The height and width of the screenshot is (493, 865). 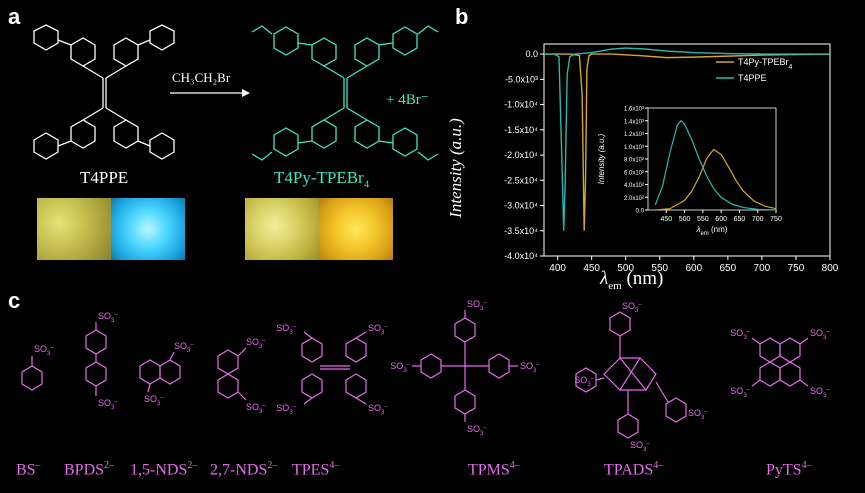 I want to click on y-label-unit: (a.u.), so click(x=455, y=137).